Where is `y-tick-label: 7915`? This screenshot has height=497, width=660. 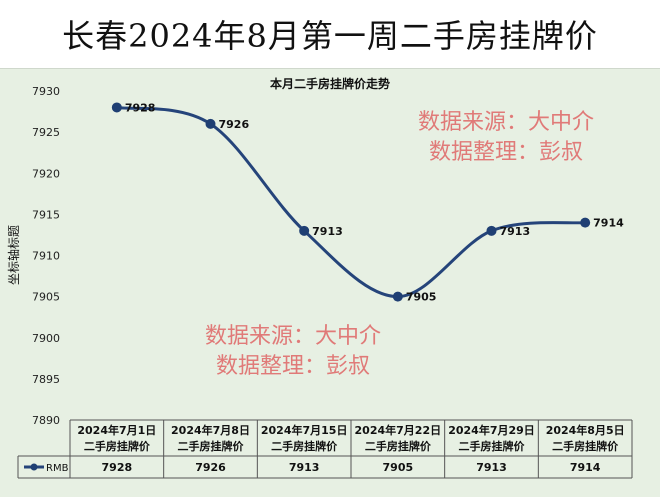 y-tick-label: 7915 is located at coordinates (46, 214).